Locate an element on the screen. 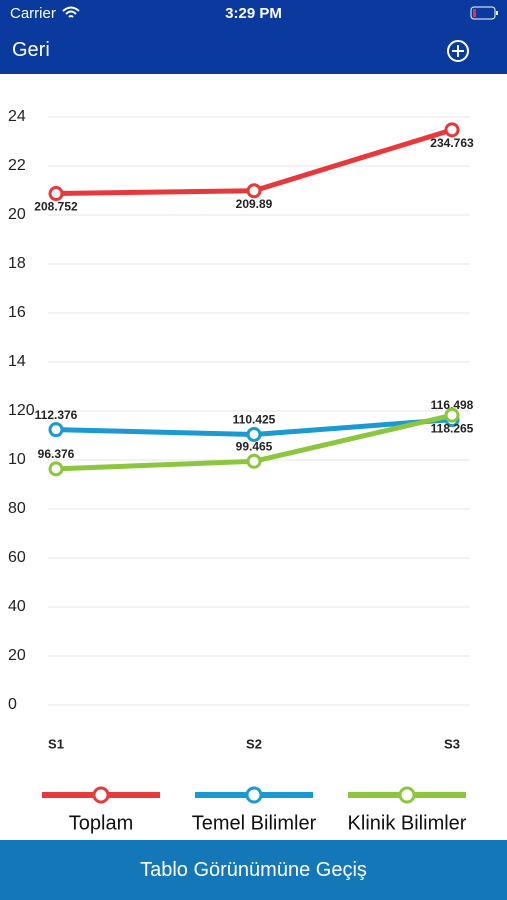  y-tick-label: 120 is located at coordinates (21, 410).